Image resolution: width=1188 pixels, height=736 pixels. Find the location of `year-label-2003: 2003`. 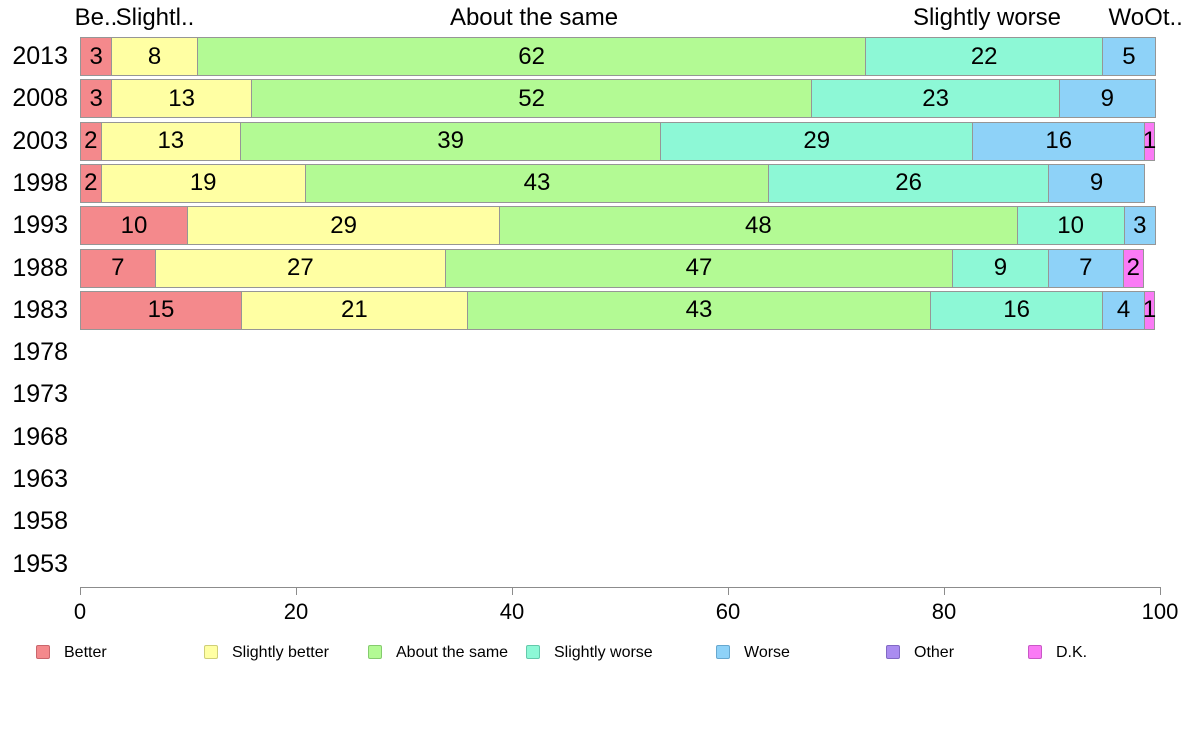

year-label-2003: 2003 is located at coordinates (40, 140).